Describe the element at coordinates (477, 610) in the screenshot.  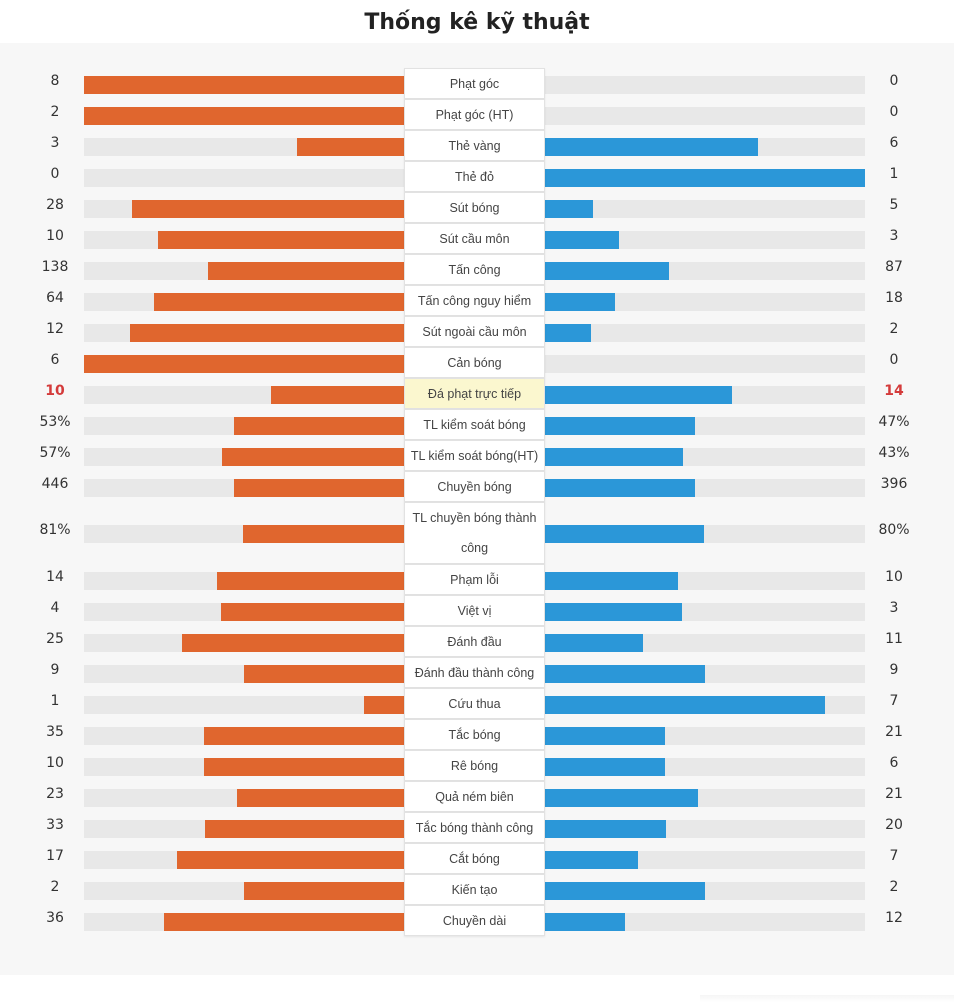
I see `stat-row: 4 Việt vị 3` at that location.